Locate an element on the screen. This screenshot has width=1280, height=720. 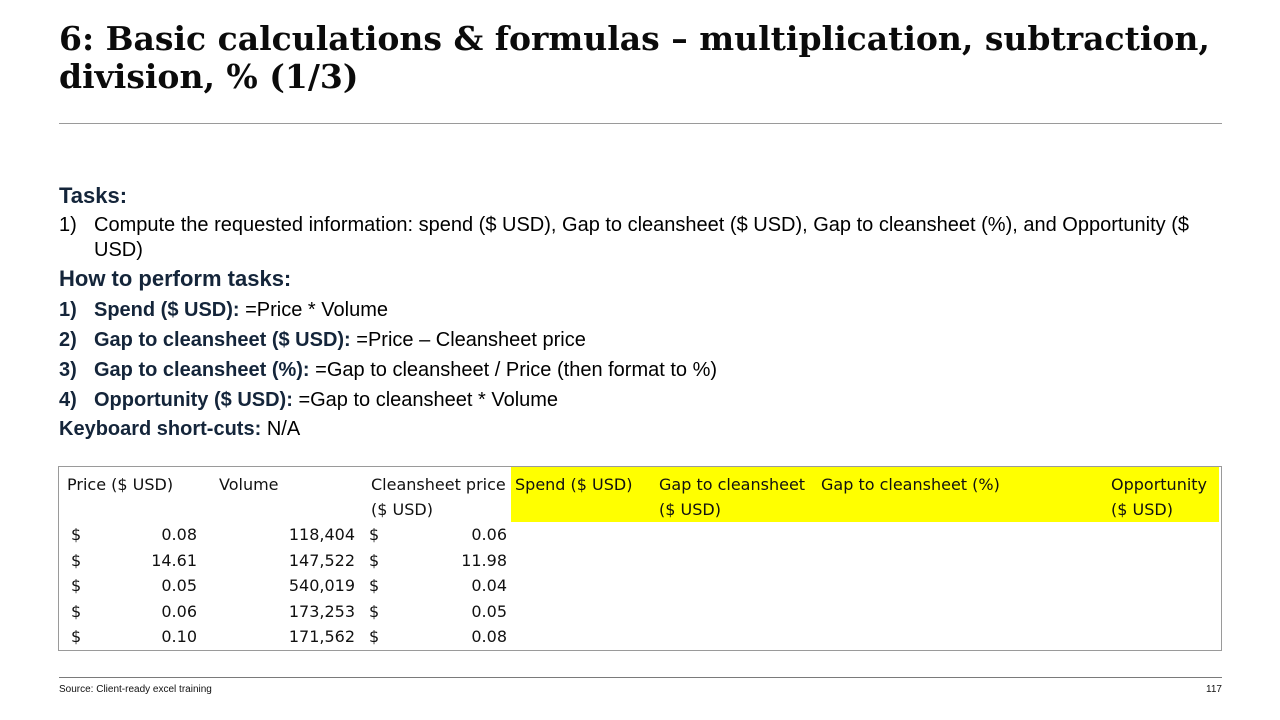
table-cell: $11.98 is located at coordinates (437, 561).